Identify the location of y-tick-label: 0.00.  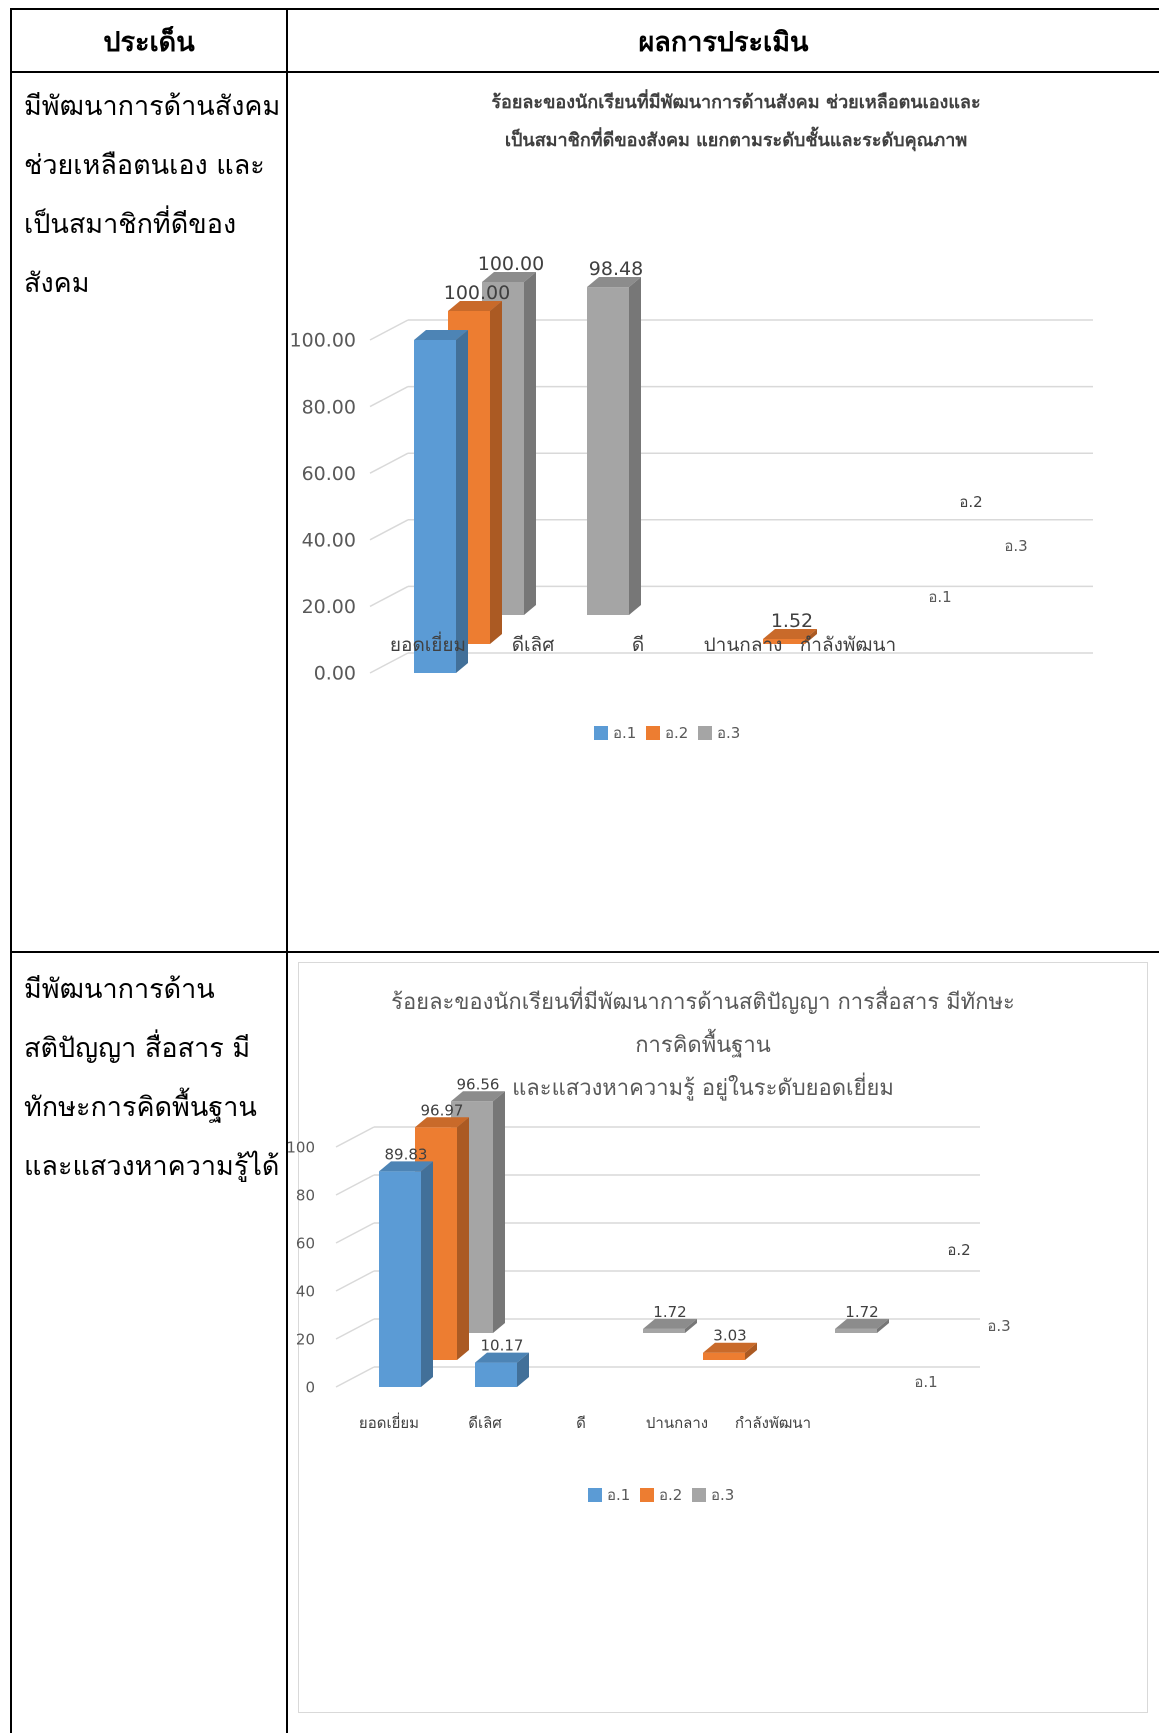
(335, 674).